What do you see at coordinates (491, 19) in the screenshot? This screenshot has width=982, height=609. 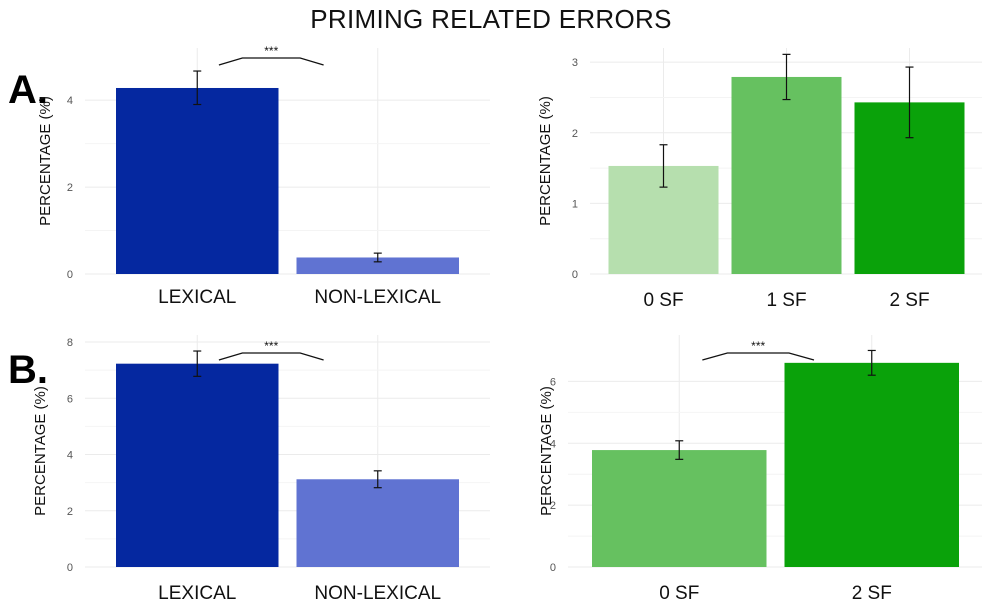 I see `figure-title: PRIMING RELATED ERRORS` at bounding box center [491, 19].